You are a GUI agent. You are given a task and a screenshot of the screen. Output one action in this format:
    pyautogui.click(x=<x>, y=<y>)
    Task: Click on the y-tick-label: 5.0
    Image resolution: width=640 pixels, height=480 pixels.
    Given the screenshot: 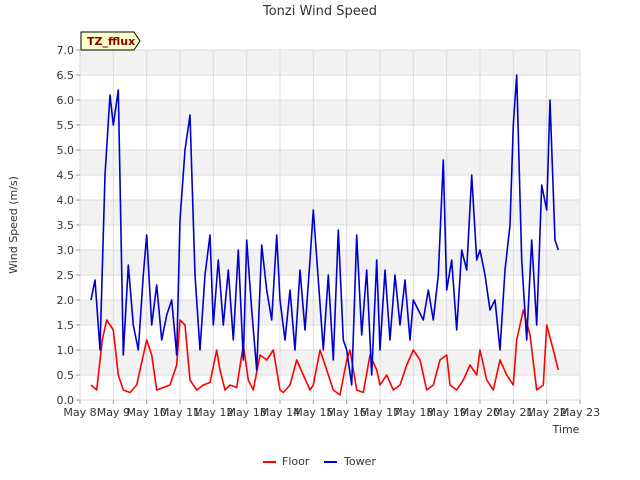 What is the action you would take?
    pyautogui.click(x=66, y=150)
    